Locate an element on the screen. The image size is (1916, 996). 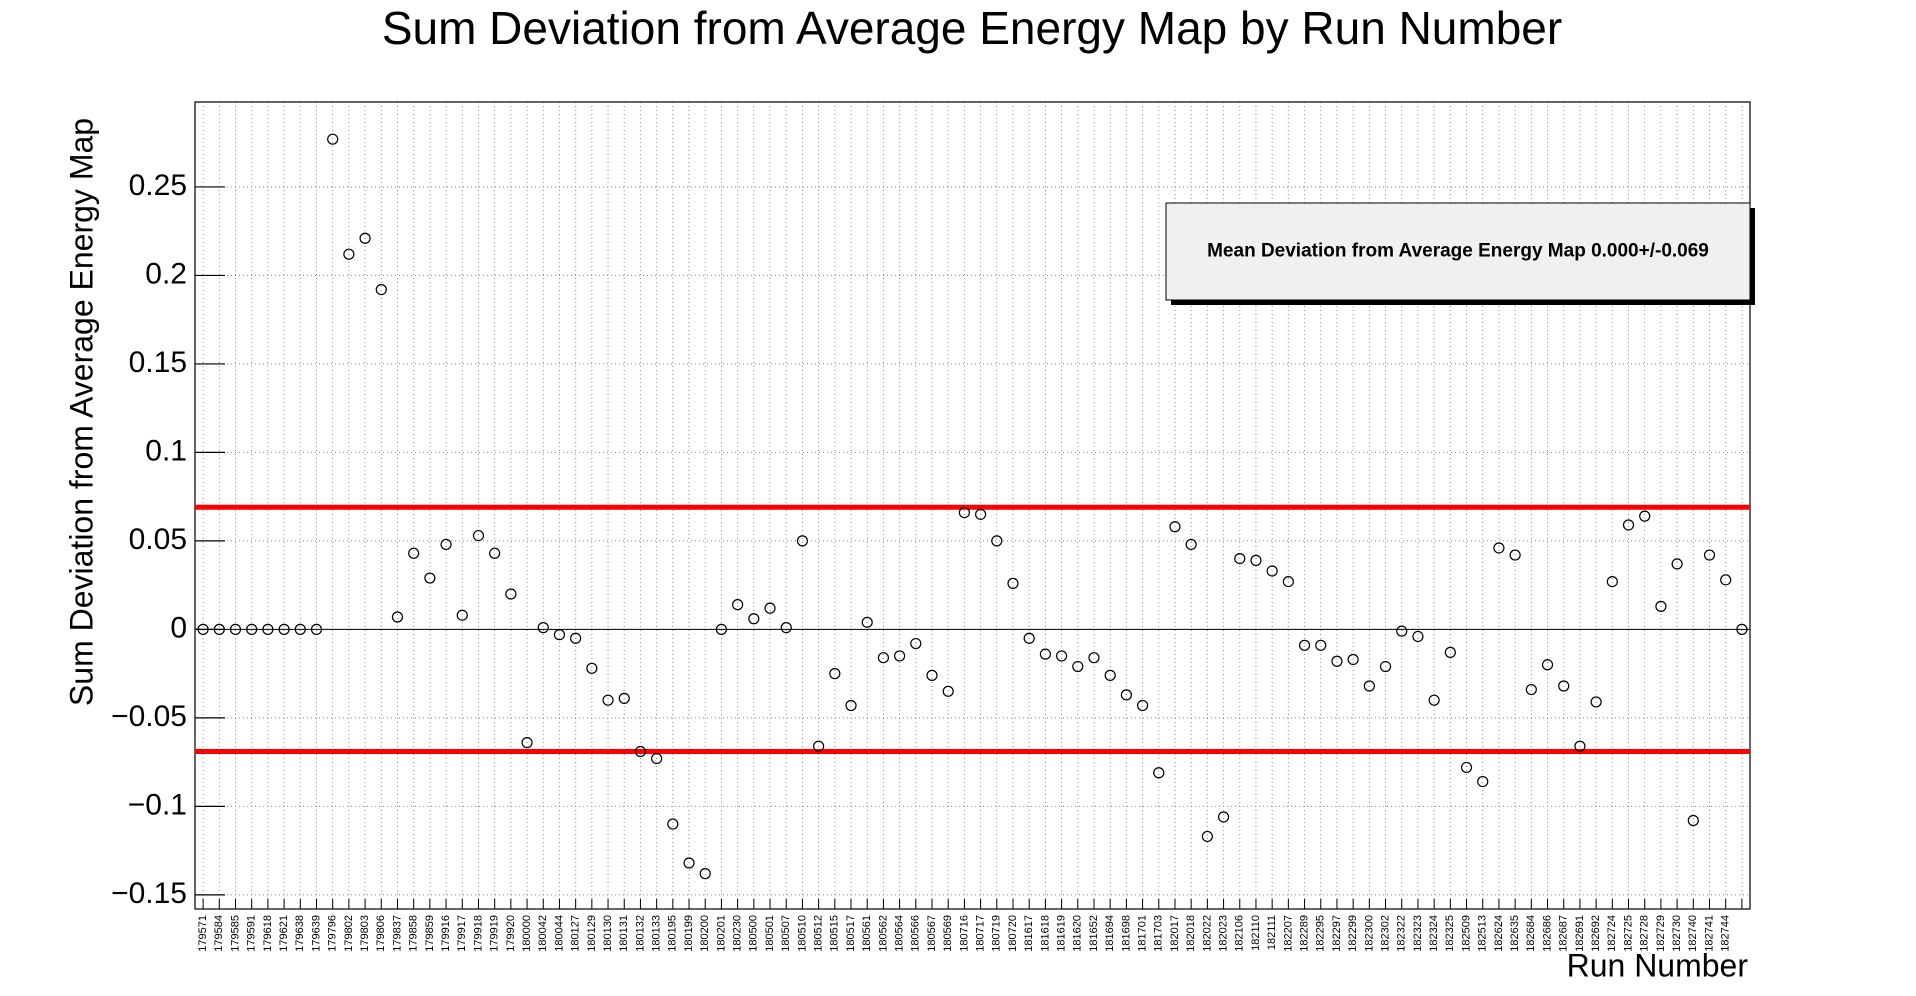
x-tick-label: 182289 is located at coordinates (1304, 933).